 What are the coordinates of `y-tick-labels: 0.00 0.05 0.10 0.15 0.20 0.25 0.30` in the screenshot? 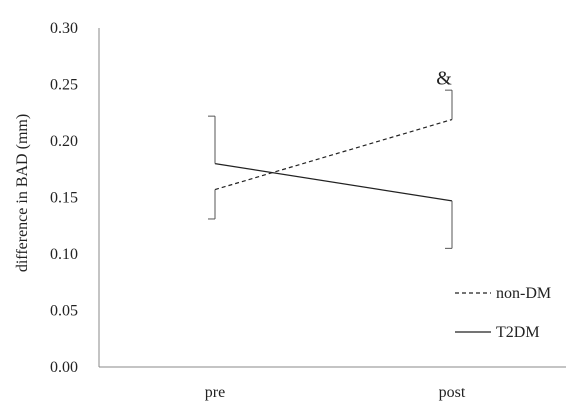 It's located at (64, 198).